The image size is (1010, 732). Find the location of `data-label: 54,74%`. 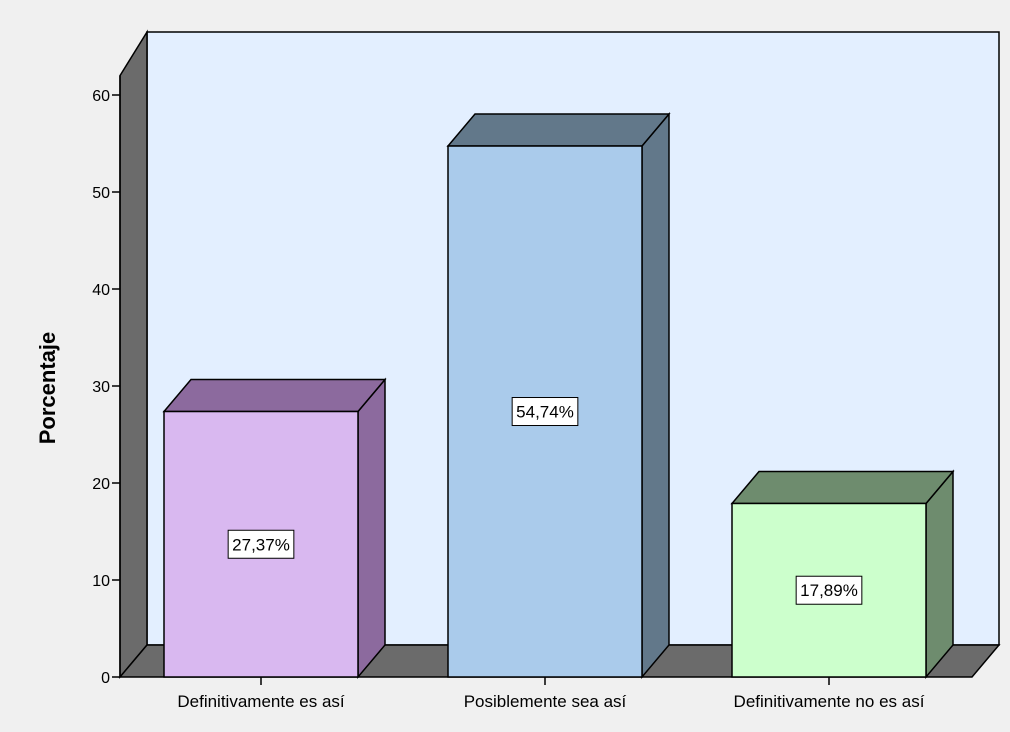

data-label: 54,74% is located at coordinates (545, 412).